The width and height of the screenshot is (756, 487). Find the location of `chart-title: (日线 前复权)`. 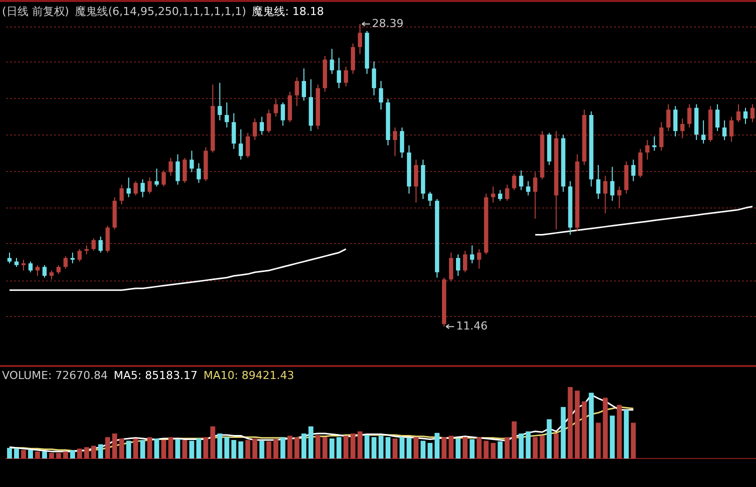

chart-title: (日线 前复权) is located at coordinates (36, 11).